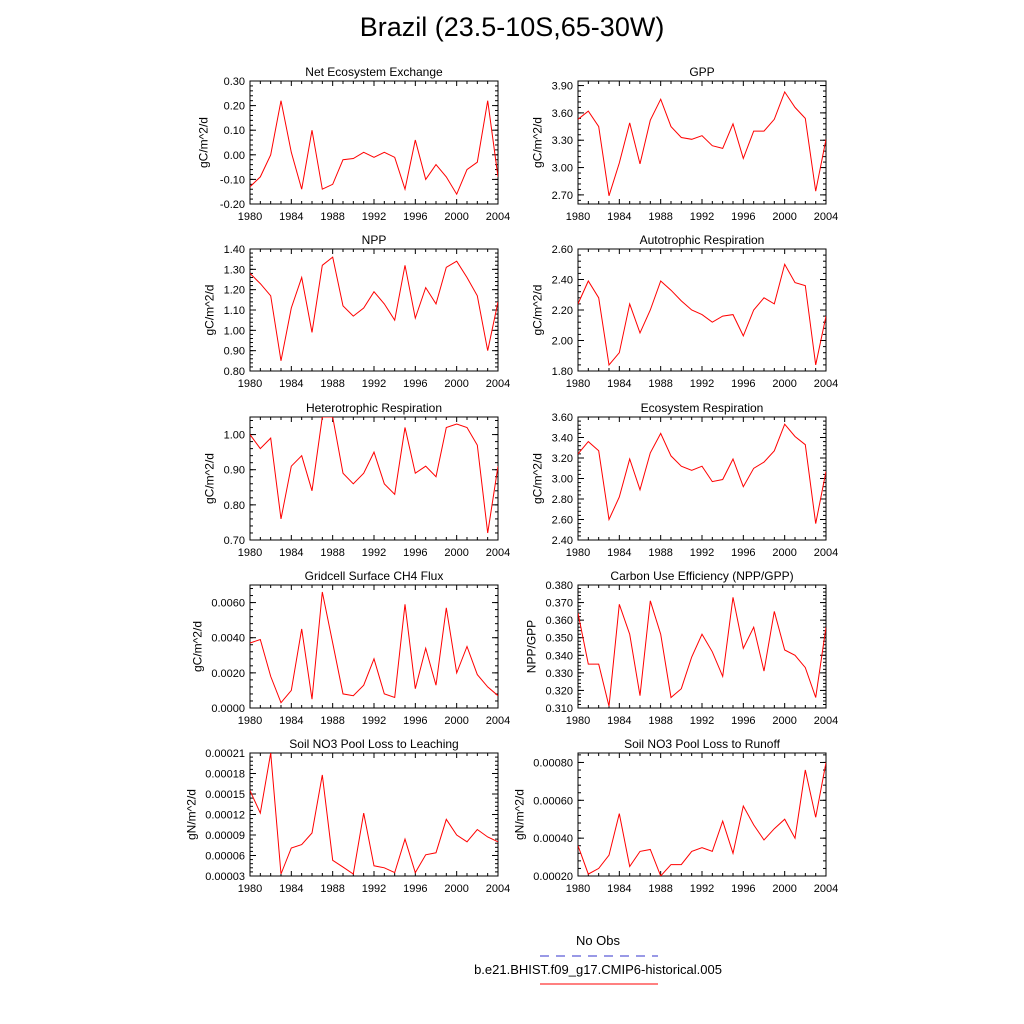  I want to click on y-tick-label: 0.350, so click(559, 639).